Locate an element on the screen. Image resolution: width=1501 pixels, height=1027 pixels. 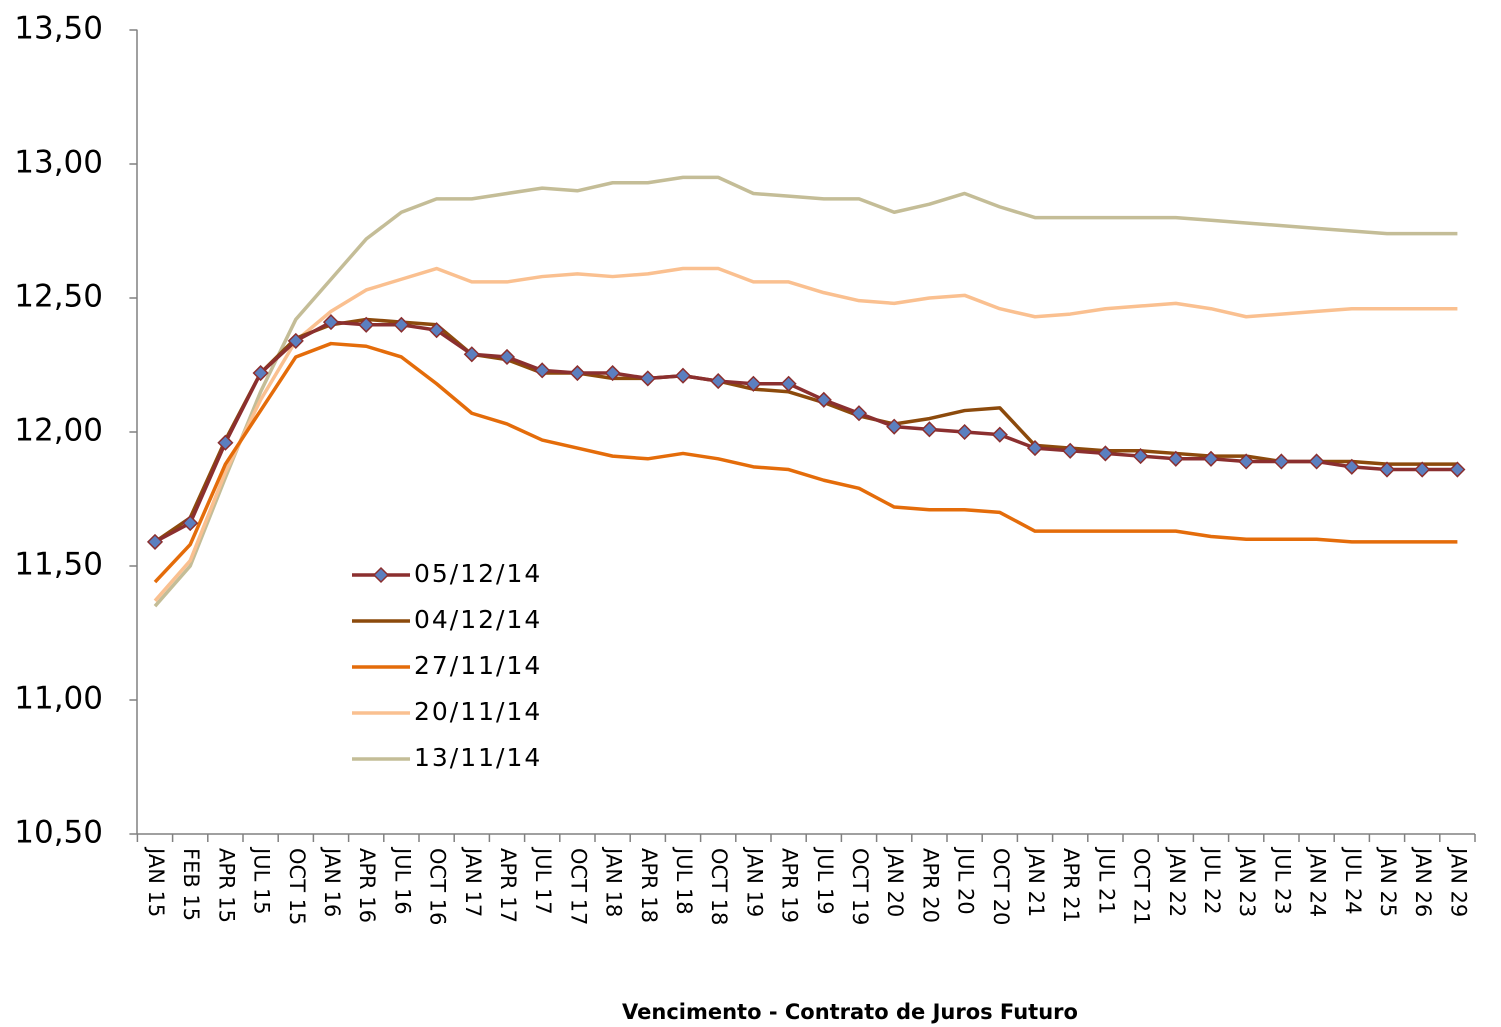
y-tick-label: 12,00 is located at coordinates (58, 431).